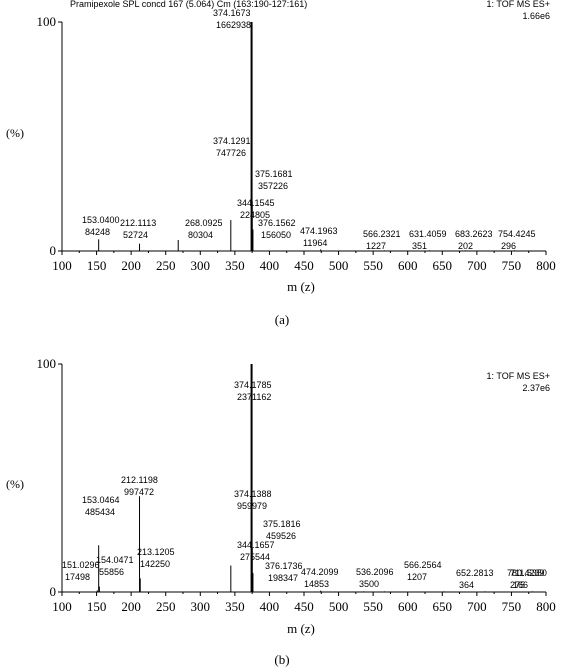 The image size is (565, 668). Describe the element at coordinates (373, 606) in the screenshot. I see `panel-b-x-tick-label: 550` at that location.